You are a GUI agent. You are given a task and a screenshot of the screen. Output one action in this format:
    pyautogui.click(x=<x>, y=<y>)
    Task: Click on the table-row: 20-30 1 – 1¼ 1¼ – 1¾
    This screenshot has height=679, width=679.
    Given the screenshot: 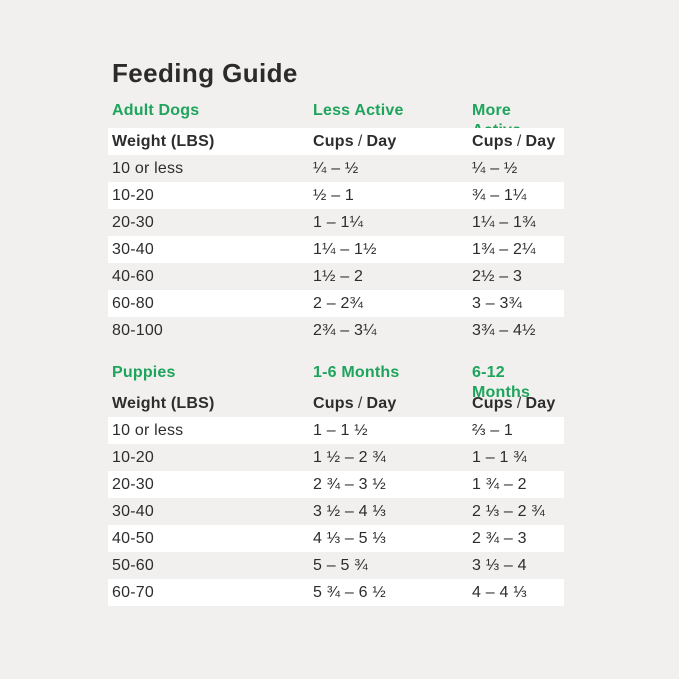 What is the action you would take?
    pyautogui.click(x=336, y=222)
    